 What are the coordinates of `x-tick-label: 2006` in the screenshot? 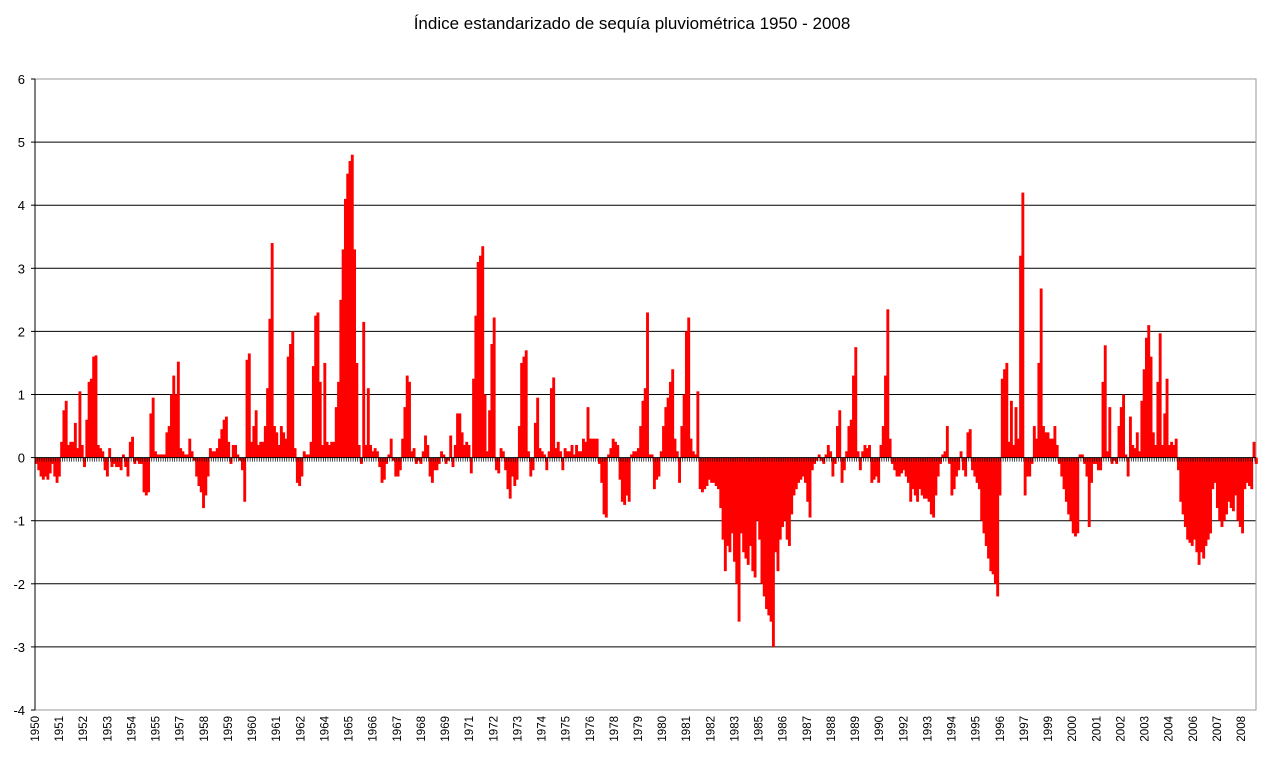 It's located at (1194, 729).